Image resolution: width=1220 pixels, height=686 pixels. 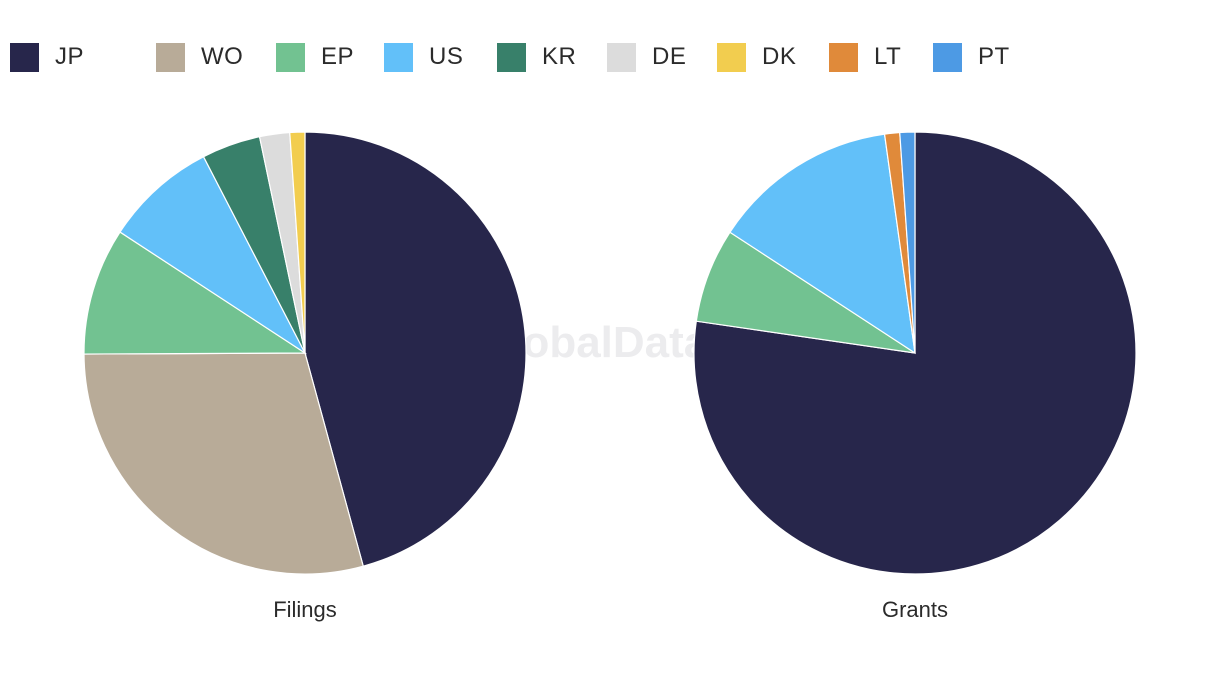 I want to click on chart-title-grants: Grants, so click(x=915, y=609).